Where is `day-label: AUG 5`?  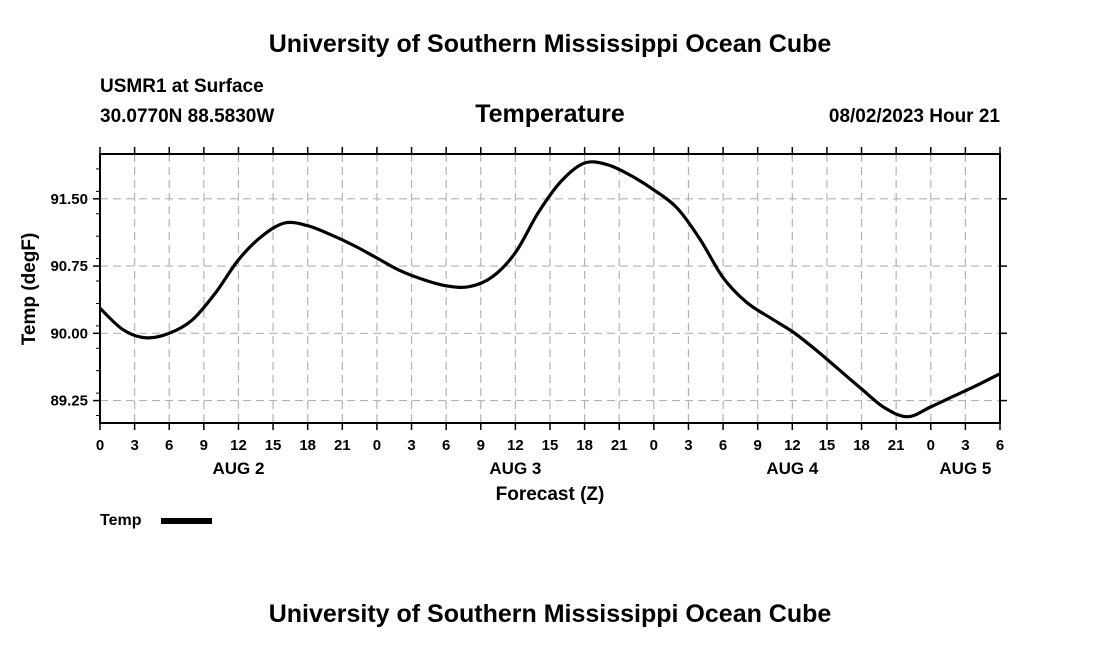 day-label: AUG 5 is located at coordinates (965, 468).